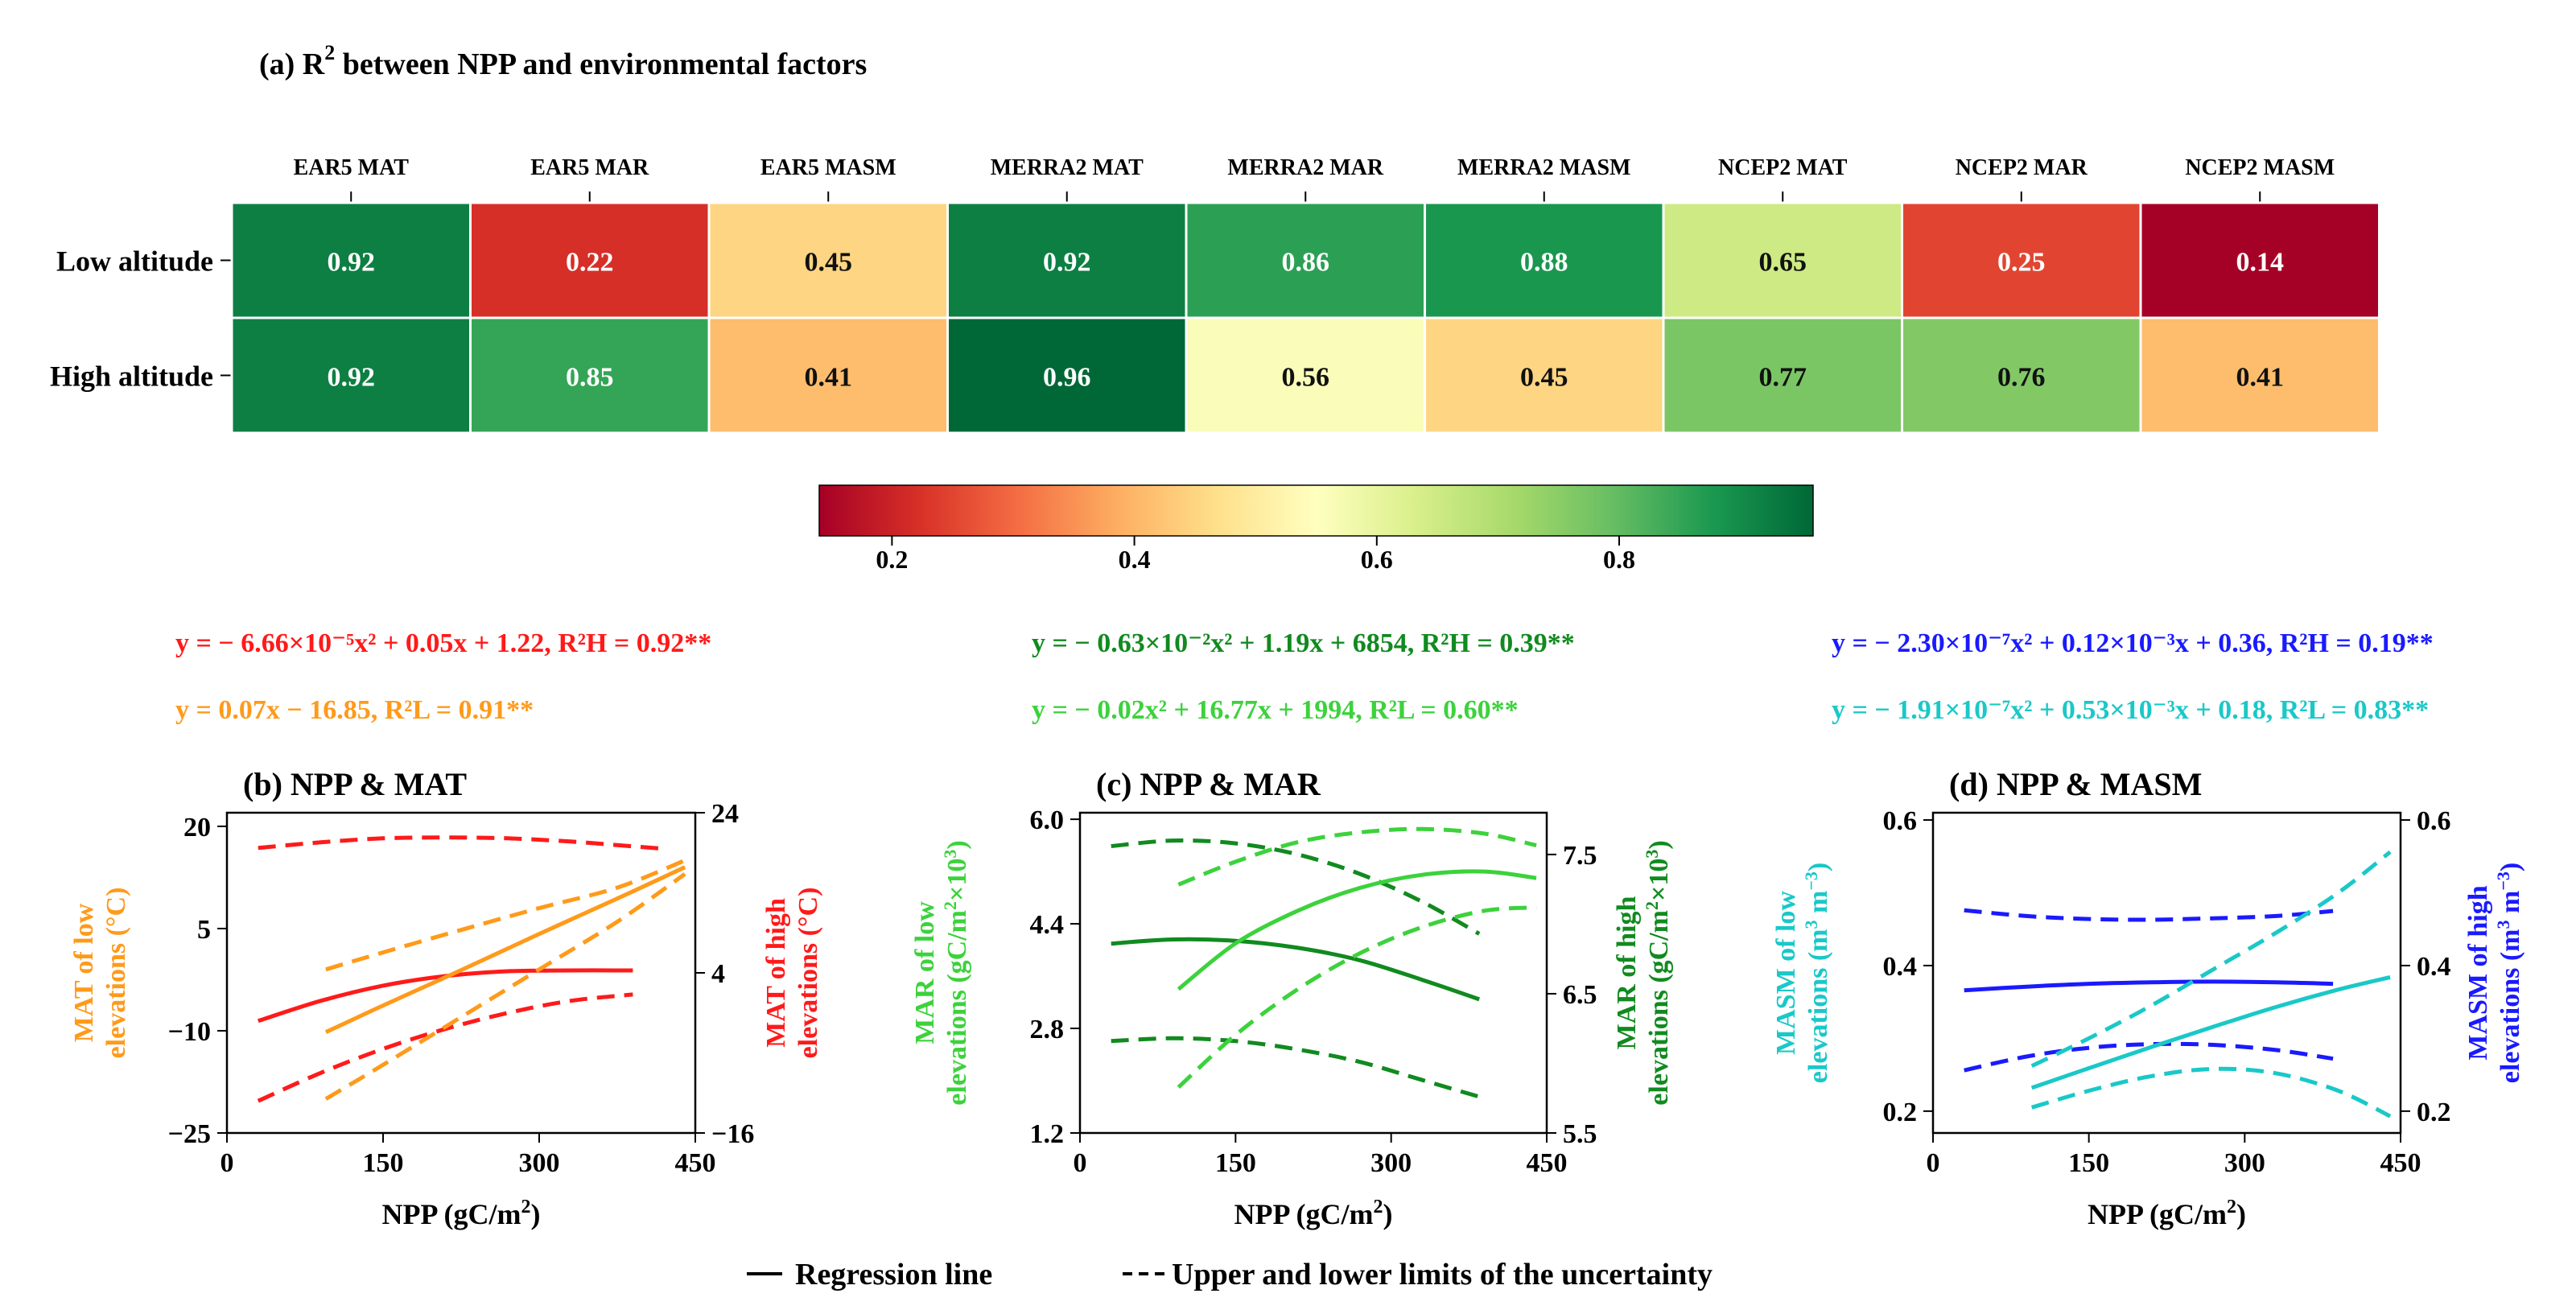 The height and width of the screenshot is (1310, 2576). What do you see at coordinates (131, 376) in the screenshot?
I see `heatmap-row-label: High altitude` at bounding box center [131, 376].